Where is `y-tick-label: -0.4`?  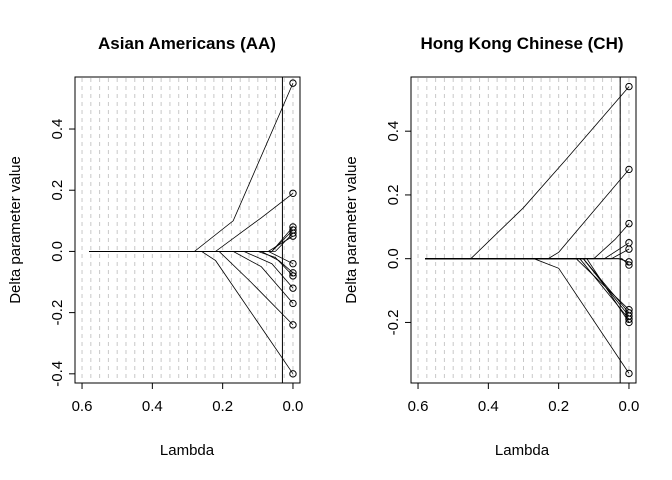
y-tick-label: -0.4 is located at coordinates (57, 374).